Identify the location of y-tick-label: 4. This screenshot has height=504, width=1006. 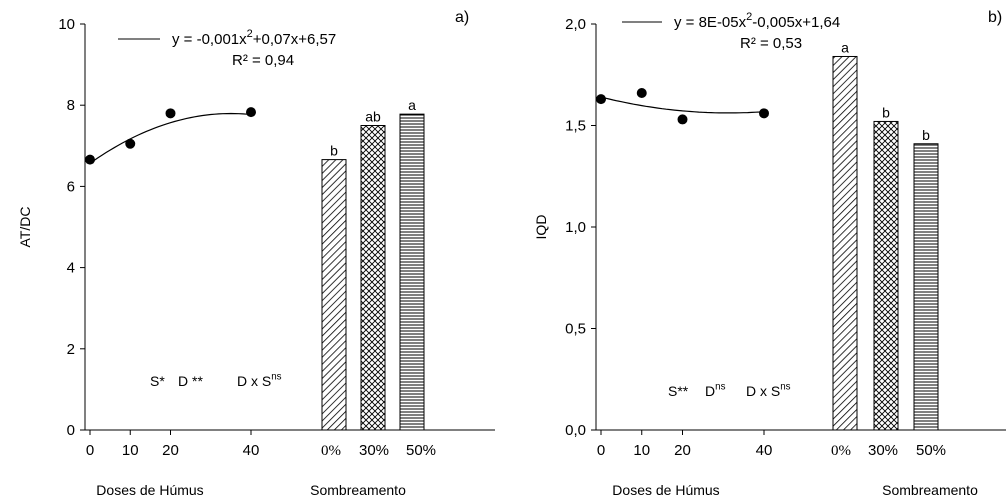
(71, 268).